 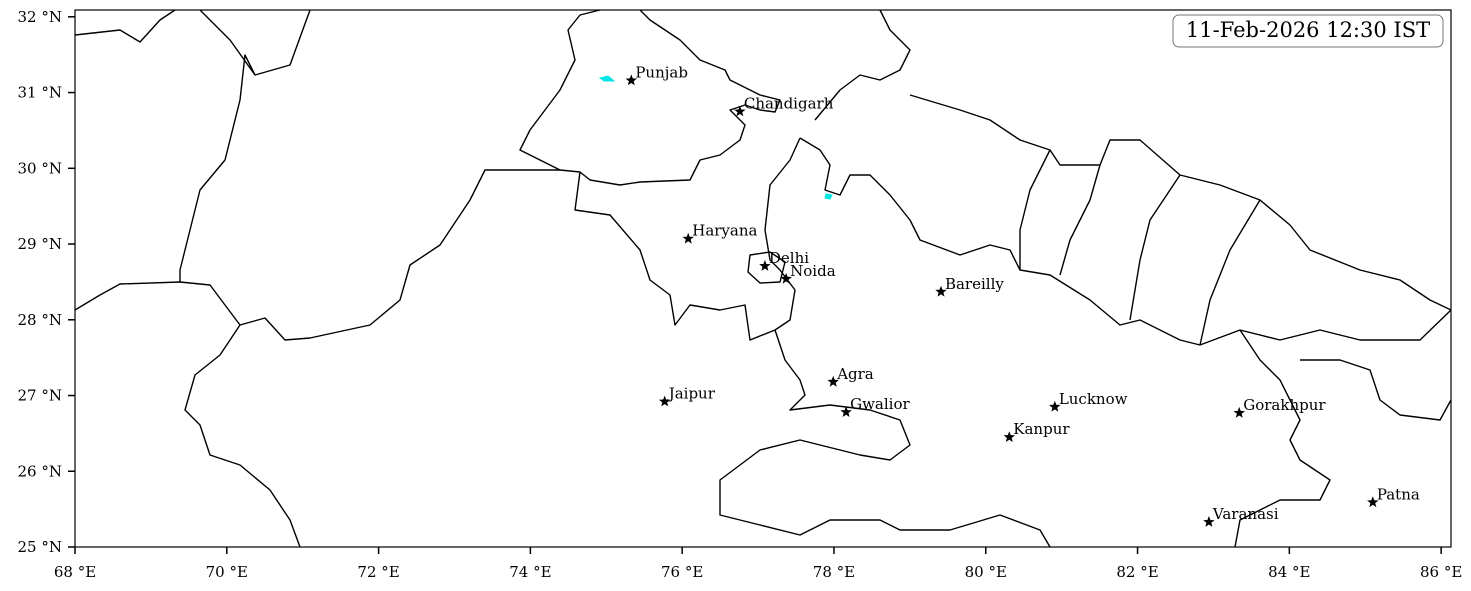 I want to click on place-label: Delhi, so click(x=789, y=258).